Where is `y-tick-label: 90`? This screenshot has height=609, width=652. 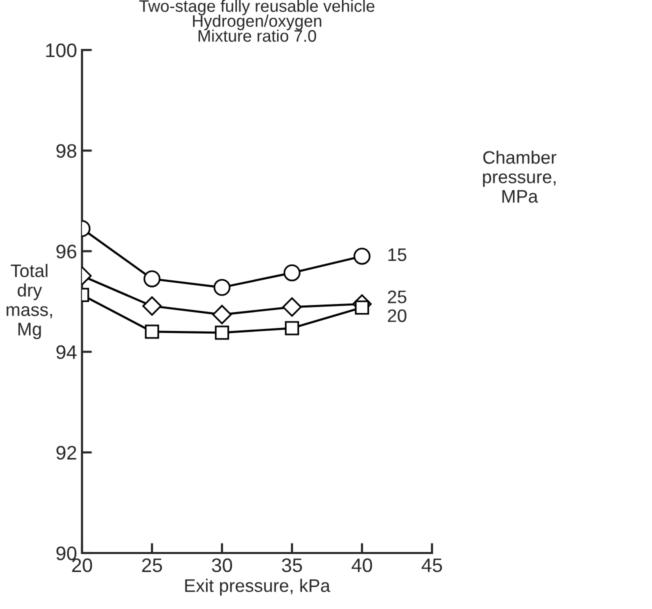
y-tick-label: 90 is located at coordinates (66, 553).